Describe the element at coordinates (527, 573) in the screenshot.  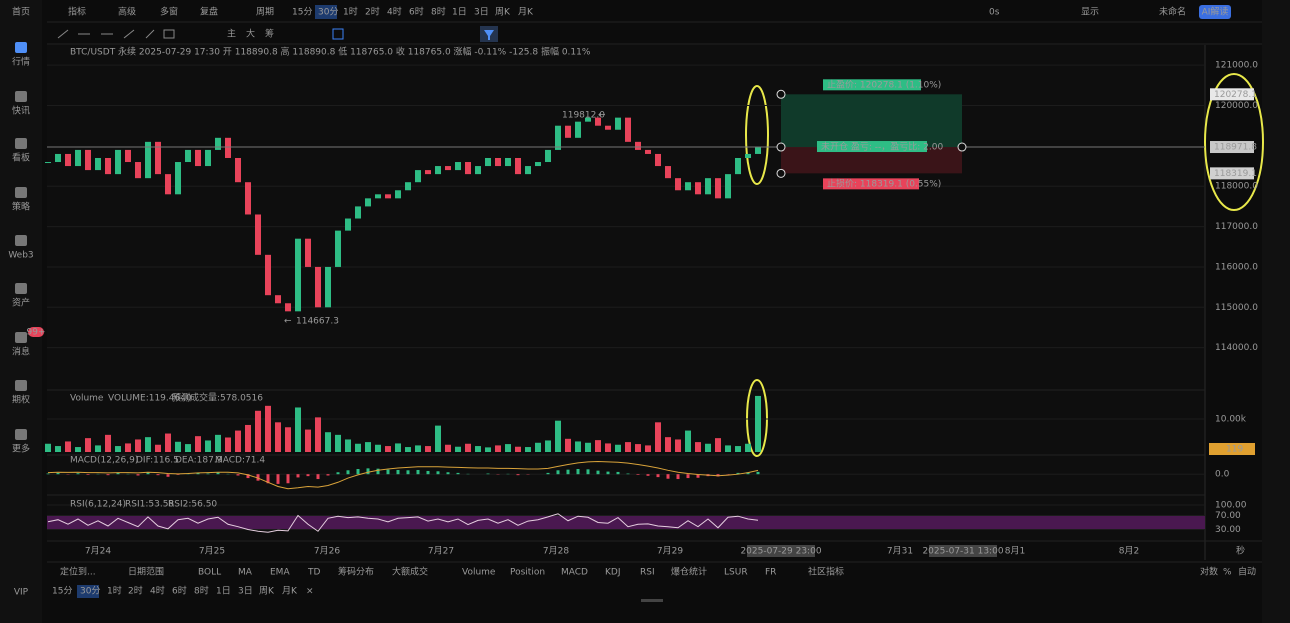
I see `sub-indicator: Position` at that location.